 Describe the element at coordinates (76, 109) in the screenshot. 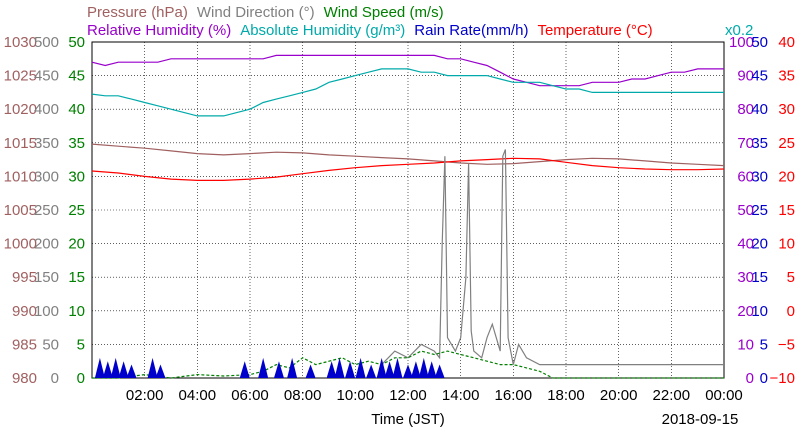

I see `wind-speed-tick-label: 40` at that location.